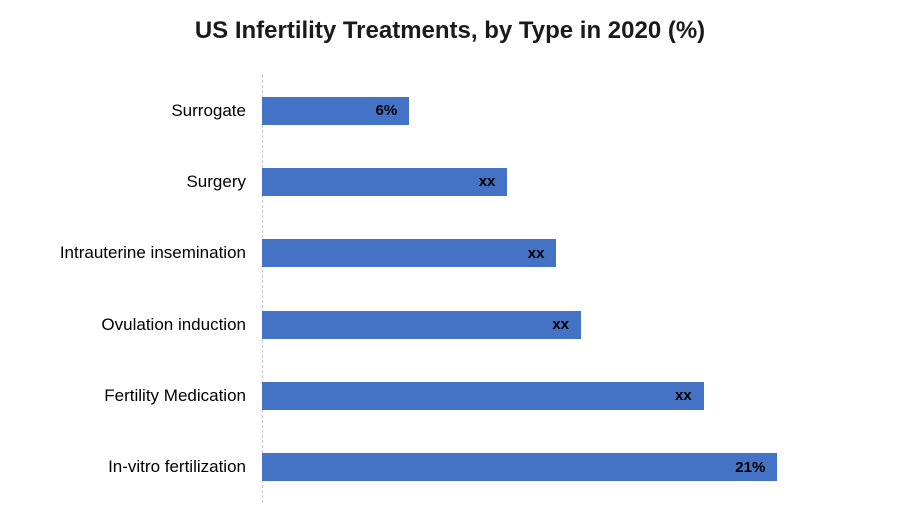 This screenshot has width=900, height=525. I want to click on chart-row: Intrauterine insemination xx, so click(450, 253).